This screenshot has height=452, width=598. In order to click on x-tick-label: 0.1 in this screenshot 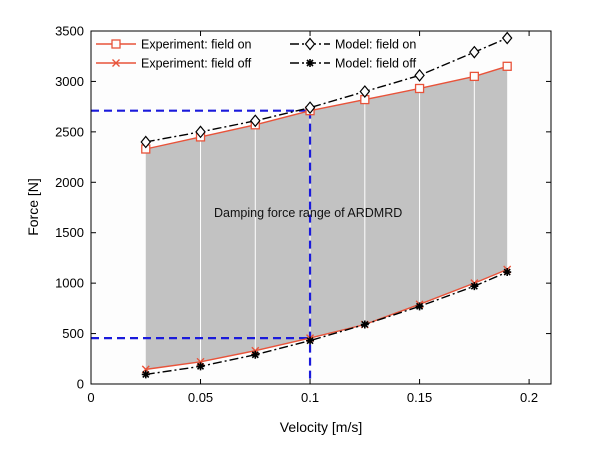, I will do `click(310, 397)`.